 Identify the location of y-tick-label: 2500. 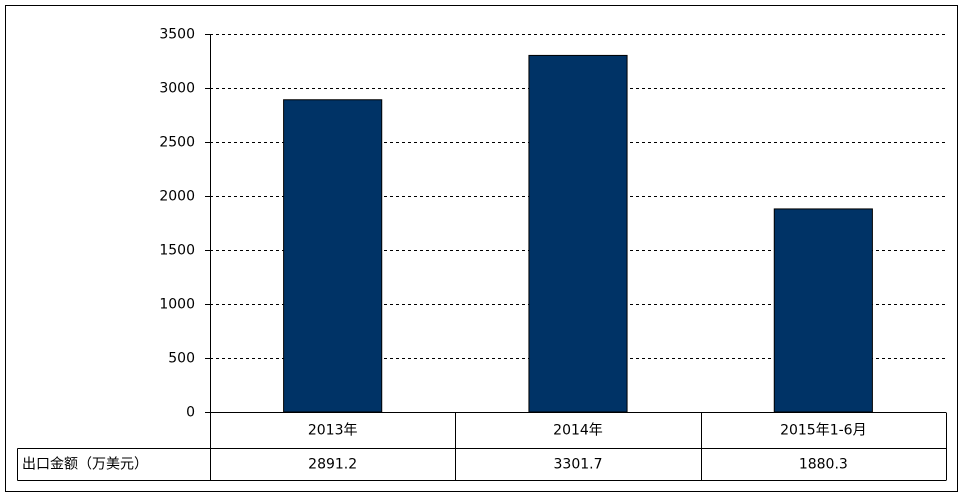
(177, 143).